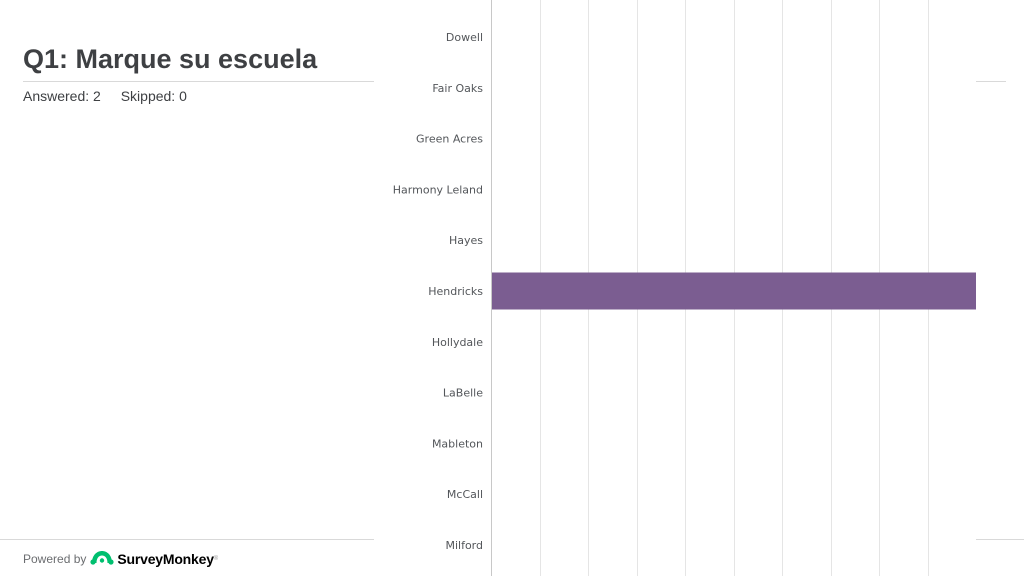  Describe the element at coordinates (457, 342) in the screenshot. I see `category-label: Hollydale` at that location.